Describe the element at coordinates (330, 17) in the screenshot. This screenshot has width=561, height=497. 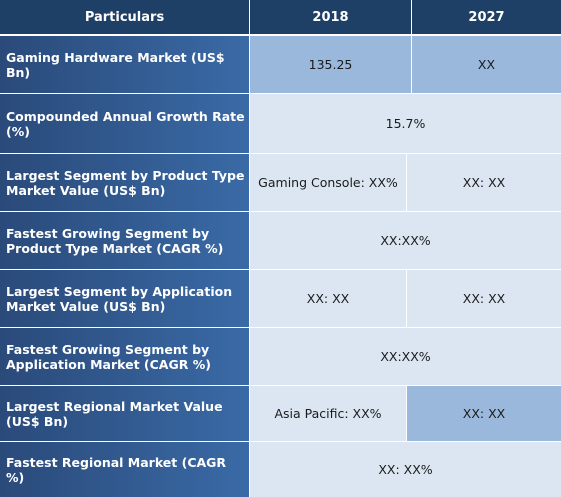
I see `header-2018: 2018` at that location.